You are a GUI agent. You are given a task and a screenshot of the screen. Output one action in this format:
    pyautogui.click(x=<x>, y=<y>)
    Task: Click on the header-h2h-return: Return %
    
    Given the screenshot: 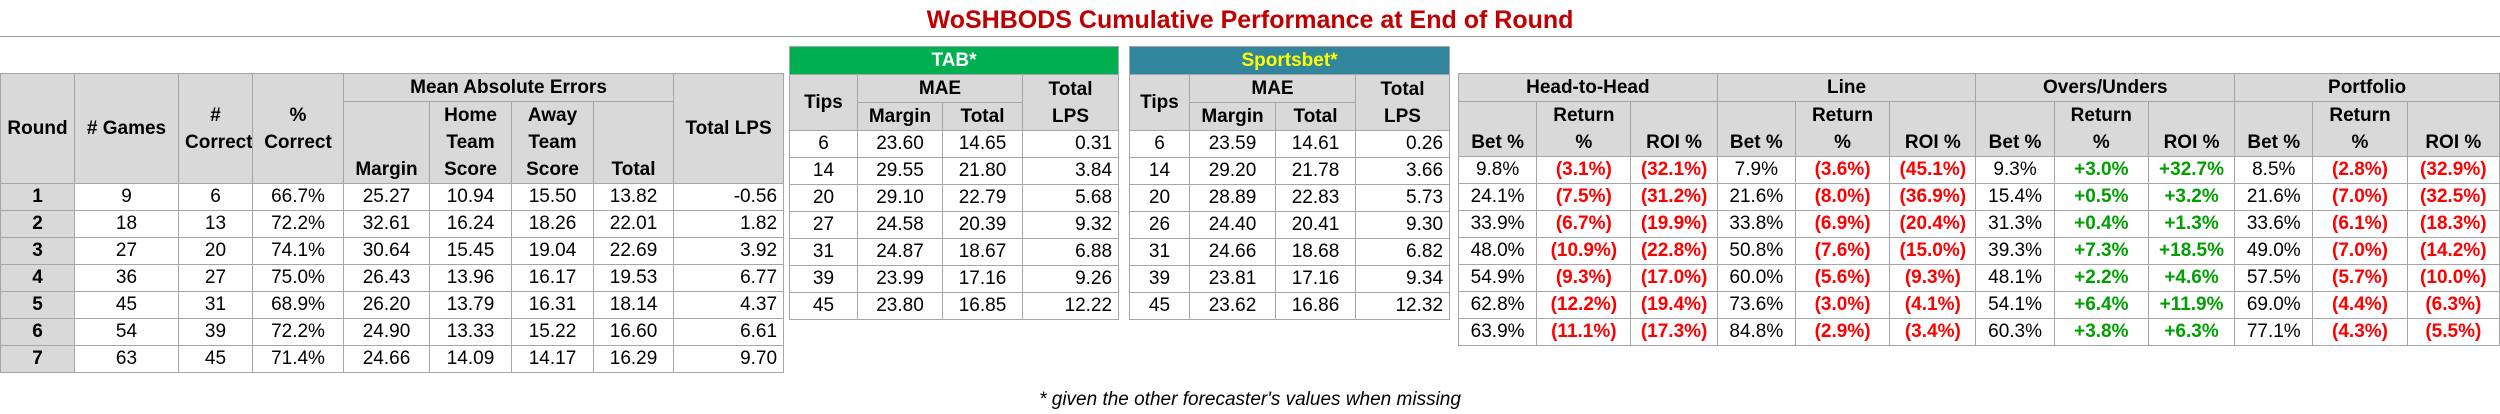 What is the action you would take?
    pyautogui.click(x=1584, y=129)
    